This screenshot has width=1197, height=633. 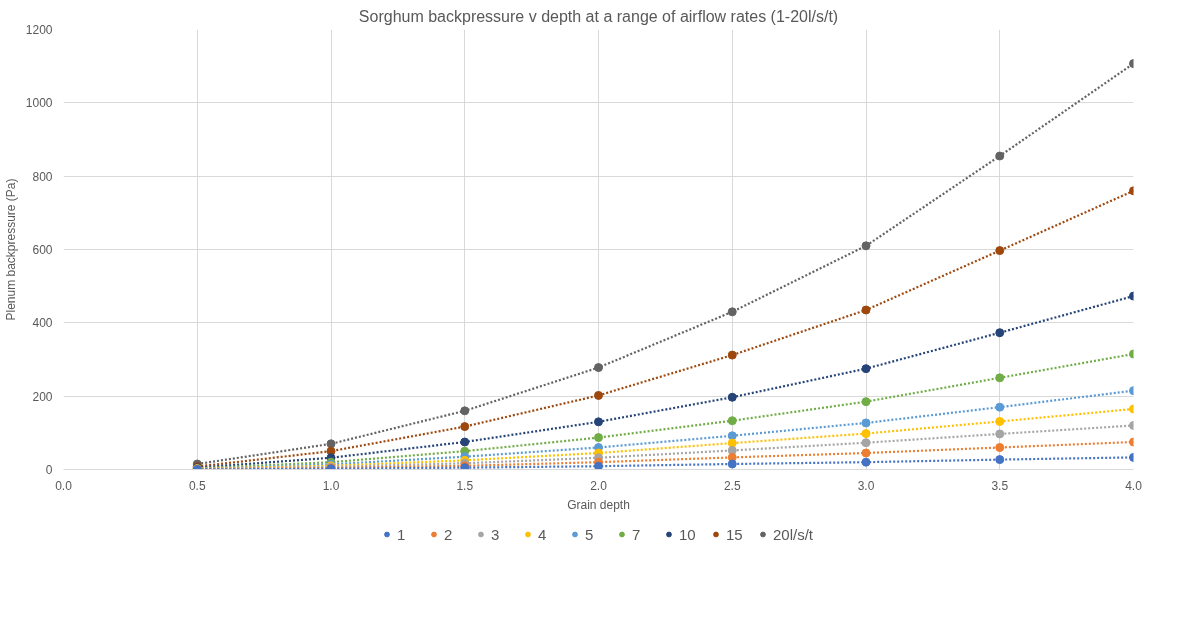 What do you see at coordinates (64, 485) in the screenshot?
I see `x-tick-label: 0.0` at bounding box center [64, 485].